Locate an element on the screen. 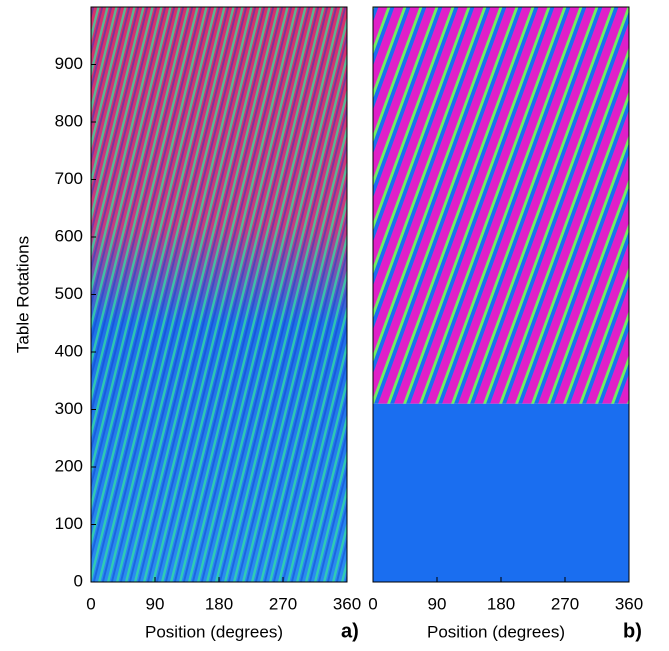  y-tick-label: 600 is located at coordinates (69, 235).